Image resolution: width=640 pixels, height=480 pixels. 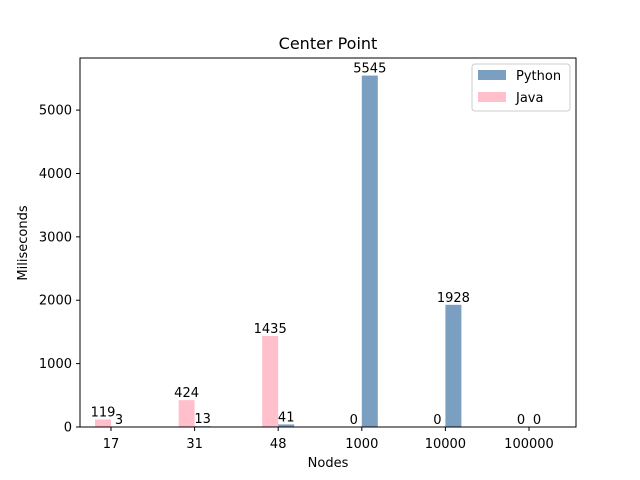 I want to click on legend-swatch-java, so click(x=492, y=97).